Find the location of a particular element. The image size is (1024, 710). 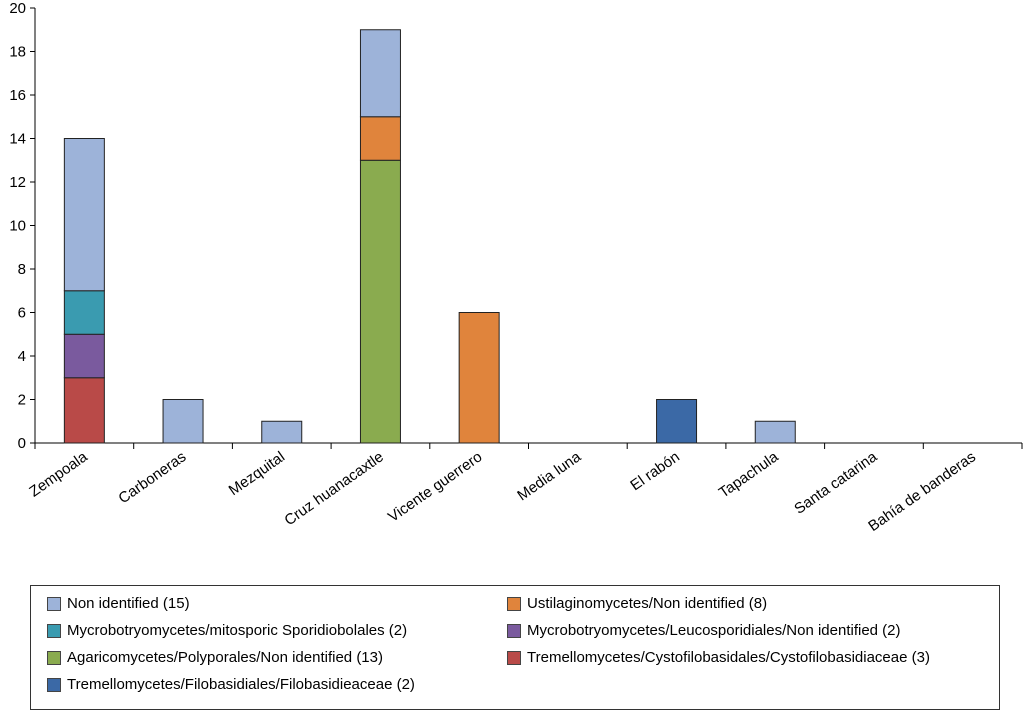

legend-item: Non identified (15) is located at coordinates (118, 603).